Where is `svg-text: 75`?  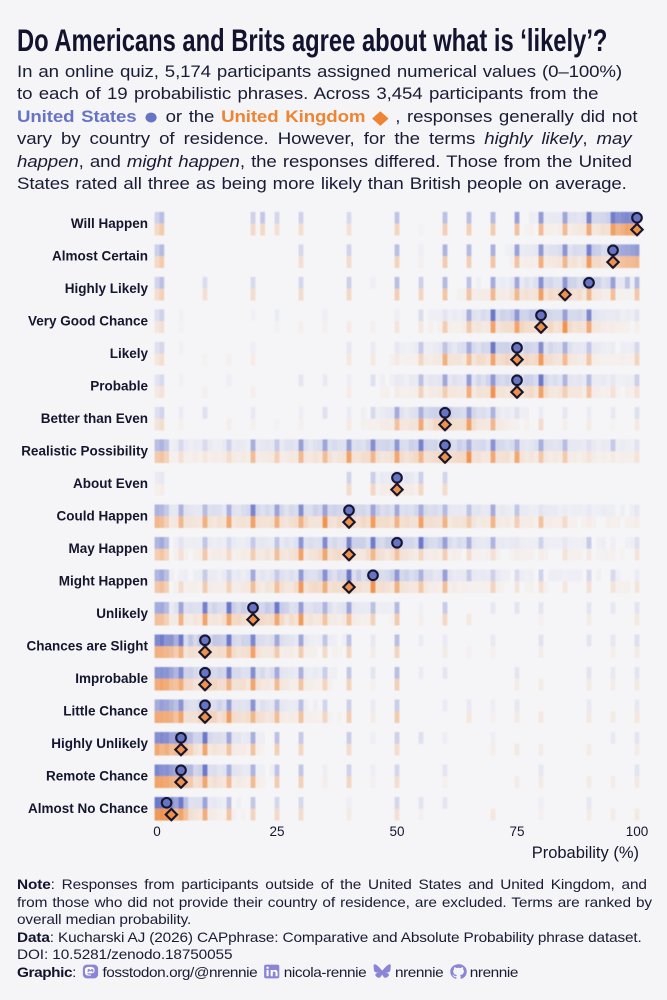
svg-text: 75 is located at coordinates (516, 831).